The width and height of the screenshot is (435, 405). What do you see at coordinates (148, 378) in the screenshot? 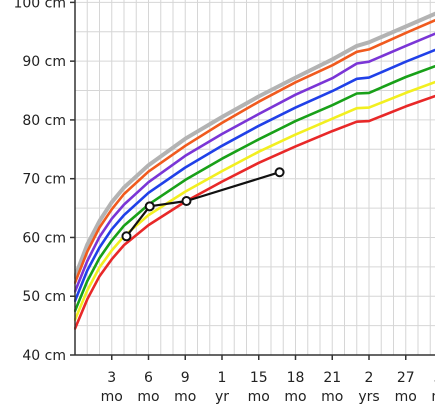
I see `x-tick-label: 6` at bounding box center [148, 378].